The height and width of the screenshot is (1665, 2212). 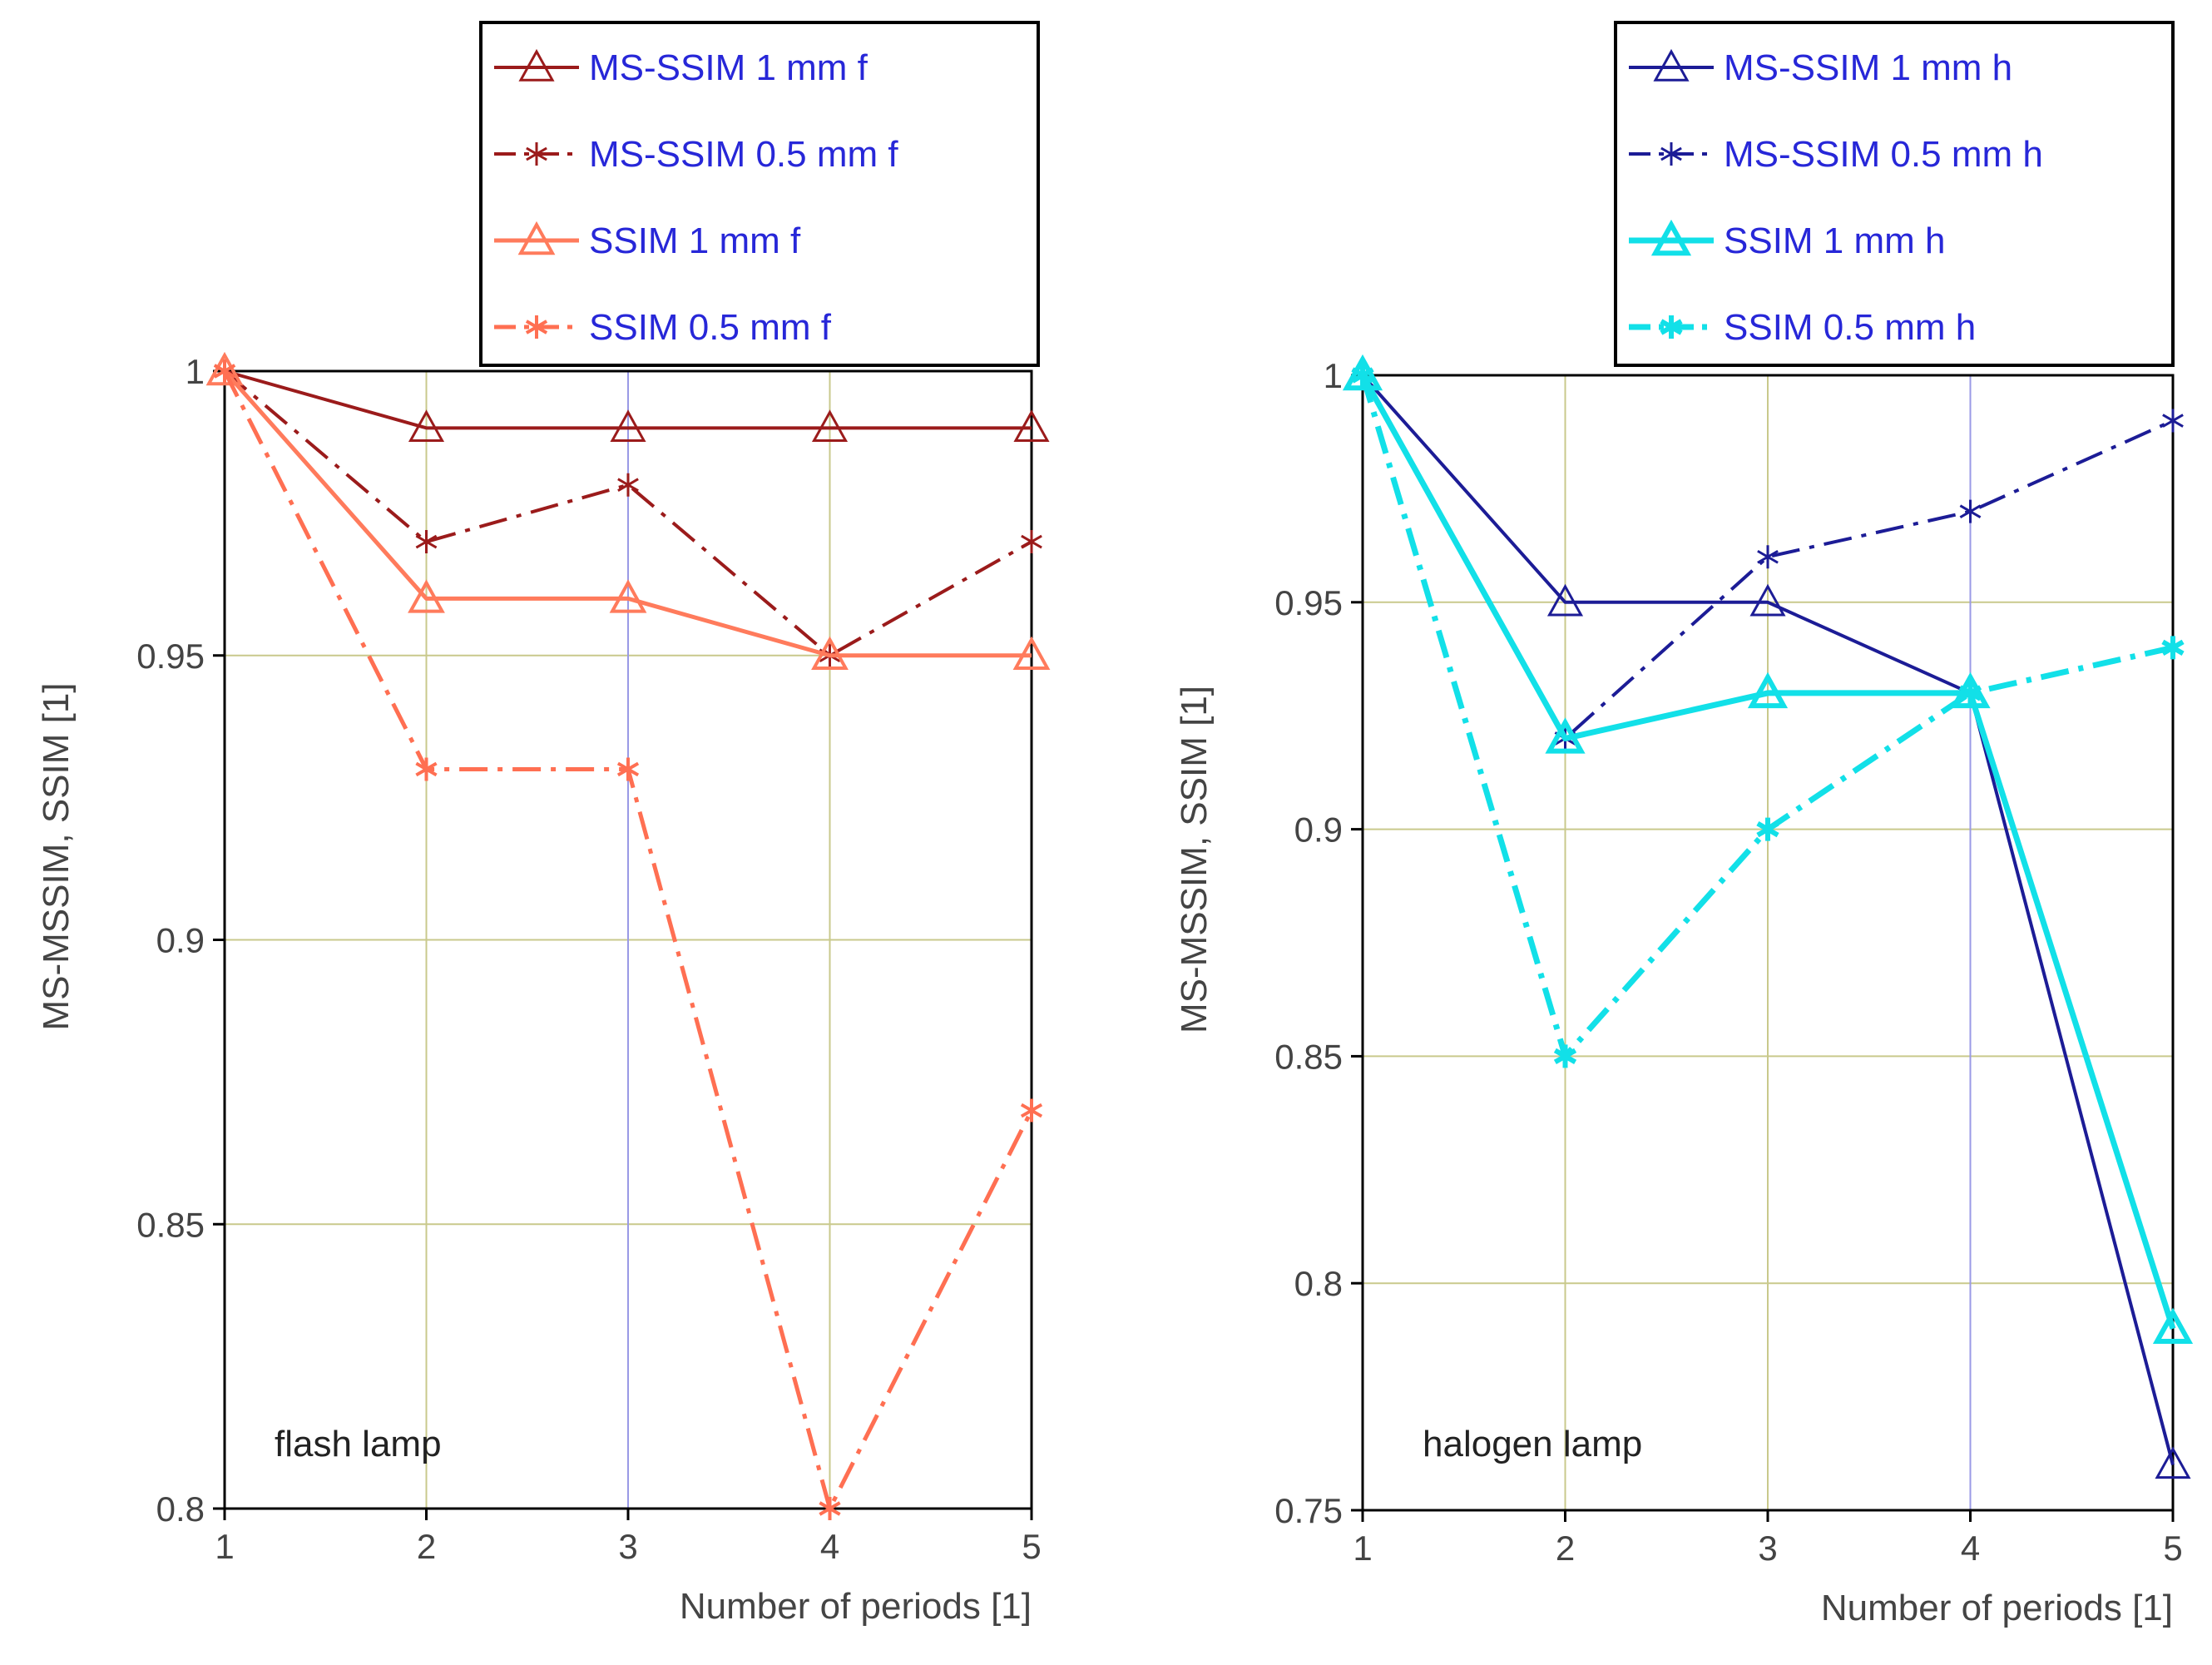 What do you see at coordinates (1883, 154) in the screenshot?
I see `legend-label: MS-SSIM 0.5 mm h` at bounding box center [1883, 154].